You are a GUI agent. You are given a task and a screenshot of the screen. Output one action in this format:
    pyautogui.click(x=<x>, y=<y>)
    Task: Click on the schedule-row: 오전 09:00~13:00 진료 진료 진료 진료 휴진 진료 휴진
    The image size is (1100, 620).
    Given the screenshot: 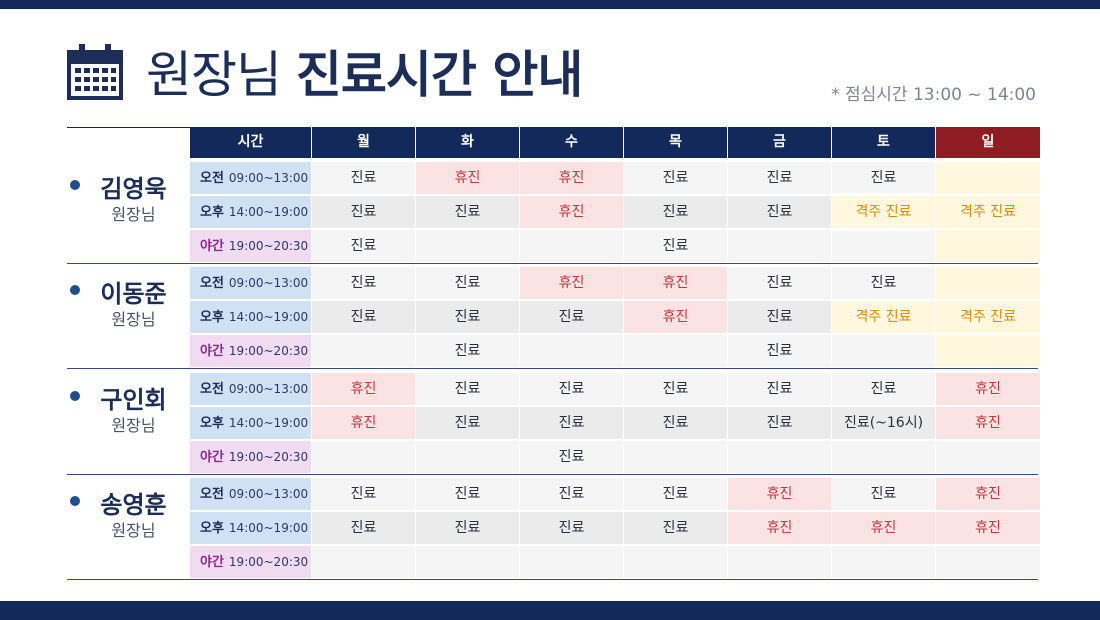 What is the action you would take?
    pyautogui.click(x=615, y=494)
    